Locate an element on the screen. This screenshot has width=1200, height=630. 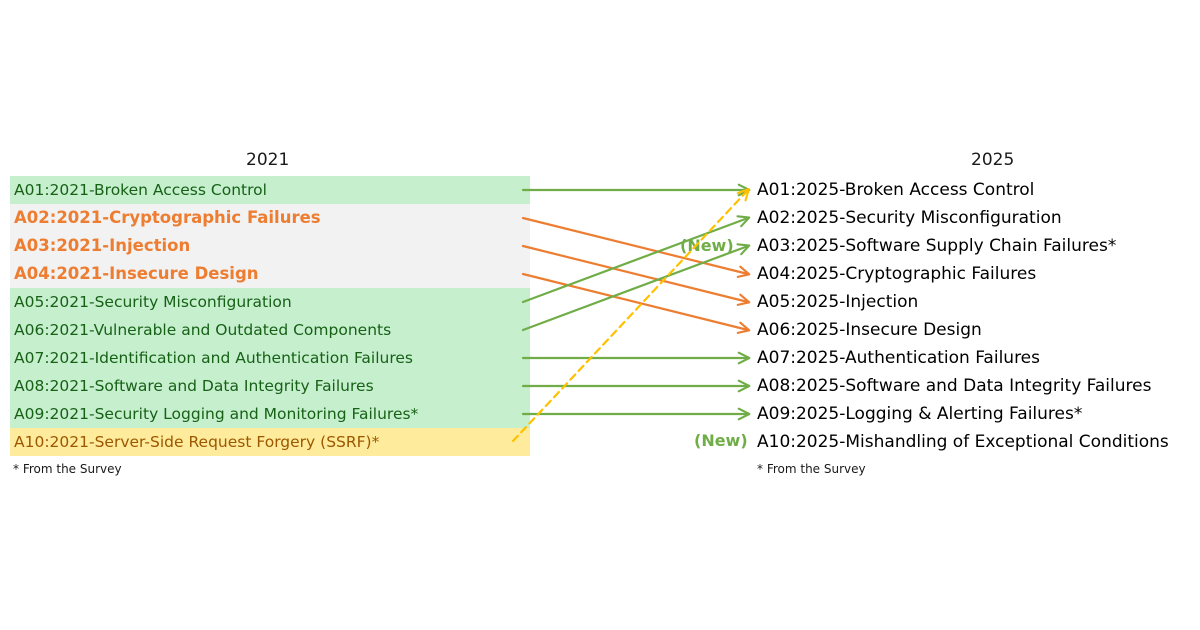
right-item-a05: A05:2025-Injection is located at coordinates (838, 302).